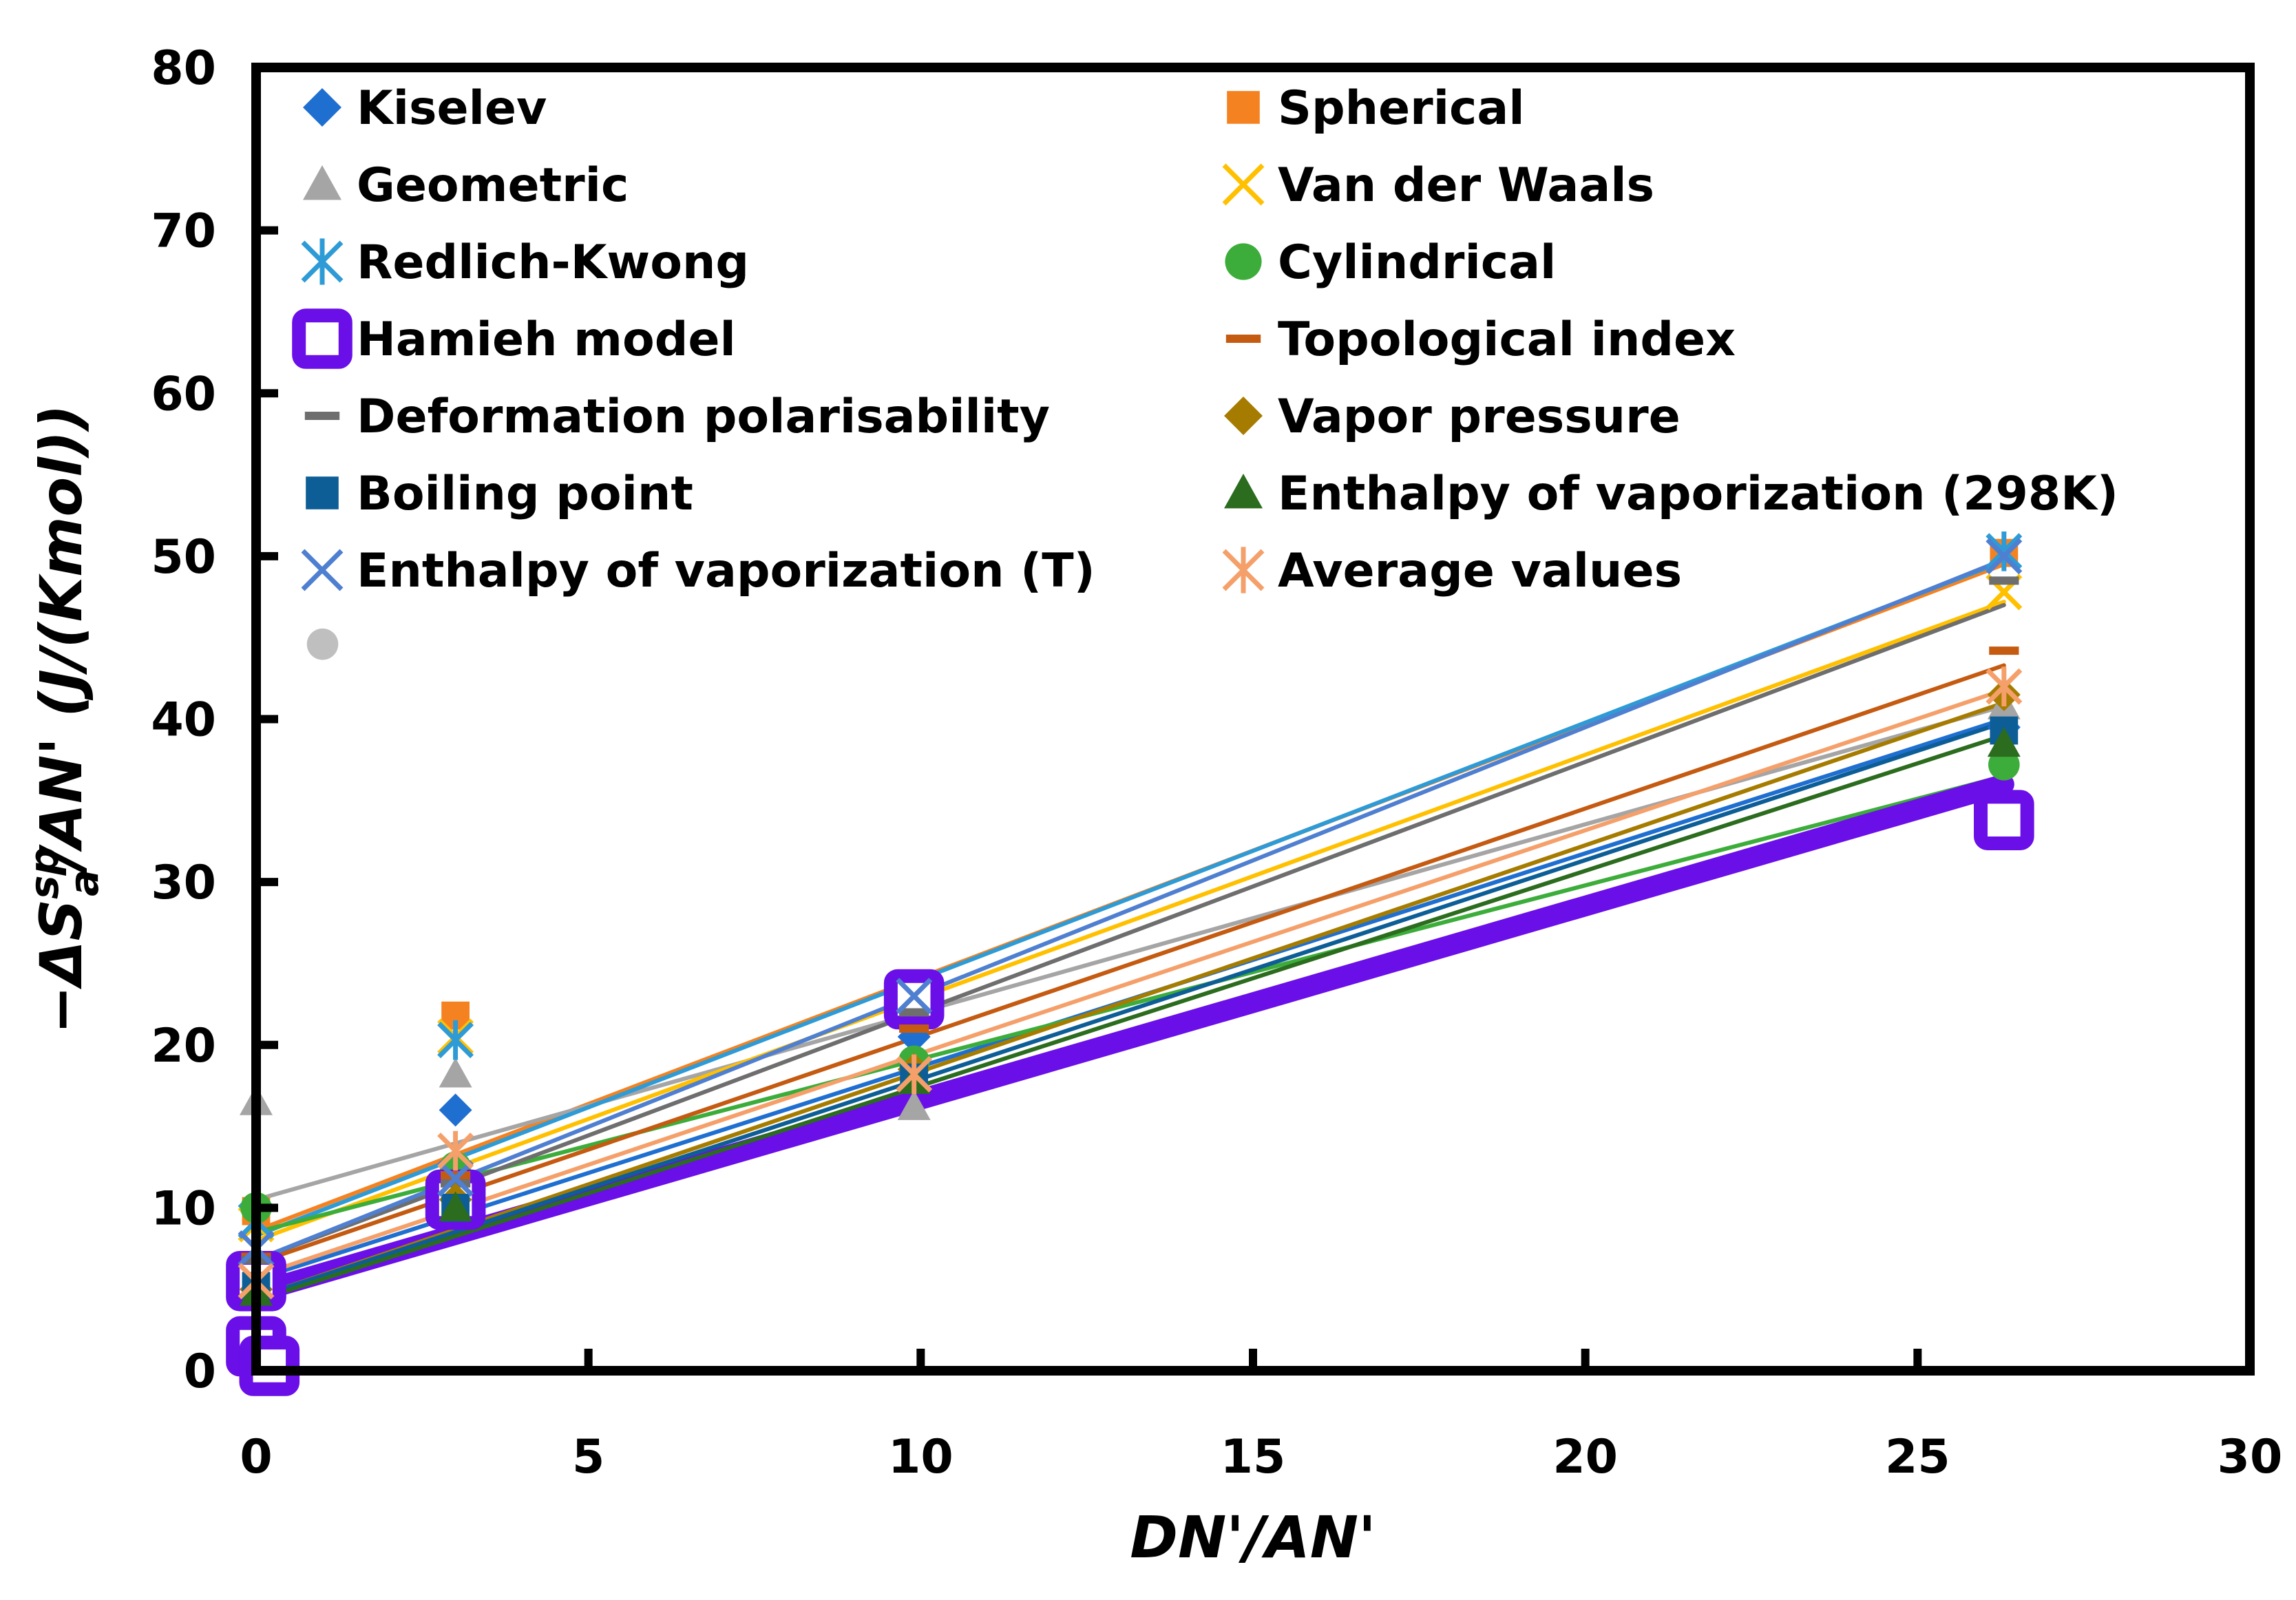 The height and width of the screenshot is (1600, 2296). Describe the element at coordinates (1480, 571) in the screenshot. I see `legend-label-average-values: Average values` at that location.